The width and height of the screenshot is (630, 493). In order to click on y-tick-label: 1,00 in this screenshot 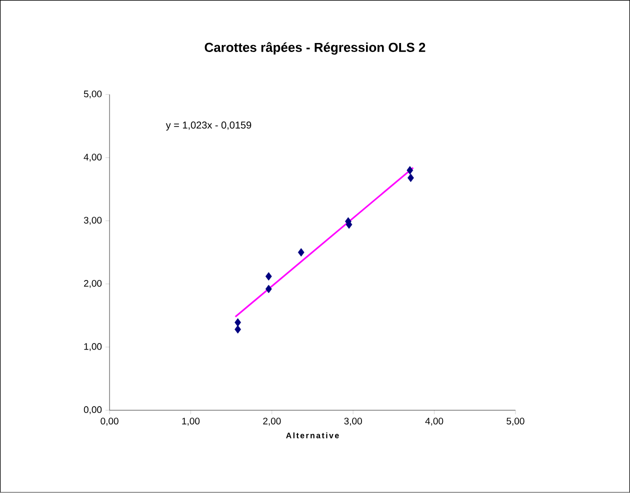, I will do `click(93, 347)`.